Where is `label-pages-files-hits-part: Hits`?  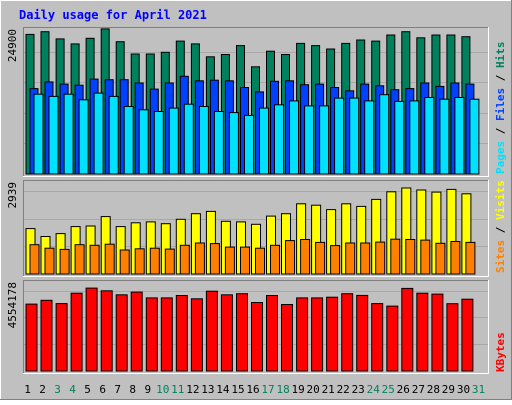 label-pages-files-hits-part: Hits is located at coordinates (500, 55).